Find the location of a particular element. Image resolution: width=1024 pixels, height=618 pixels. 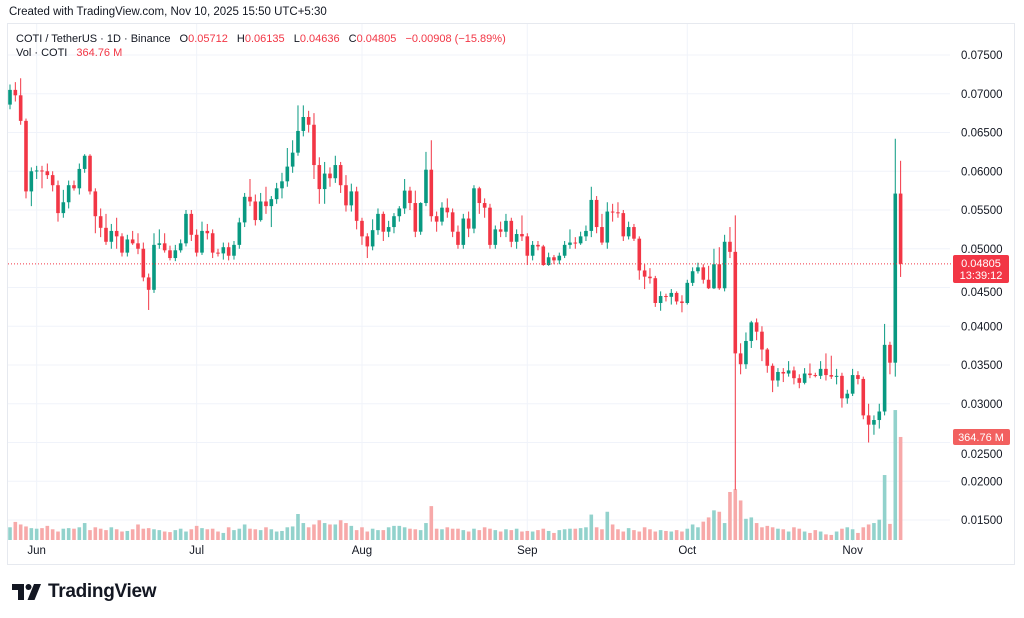

symbol-title: COTI / TetherUS · 1D · Binance is located at coordinates (93, 39).